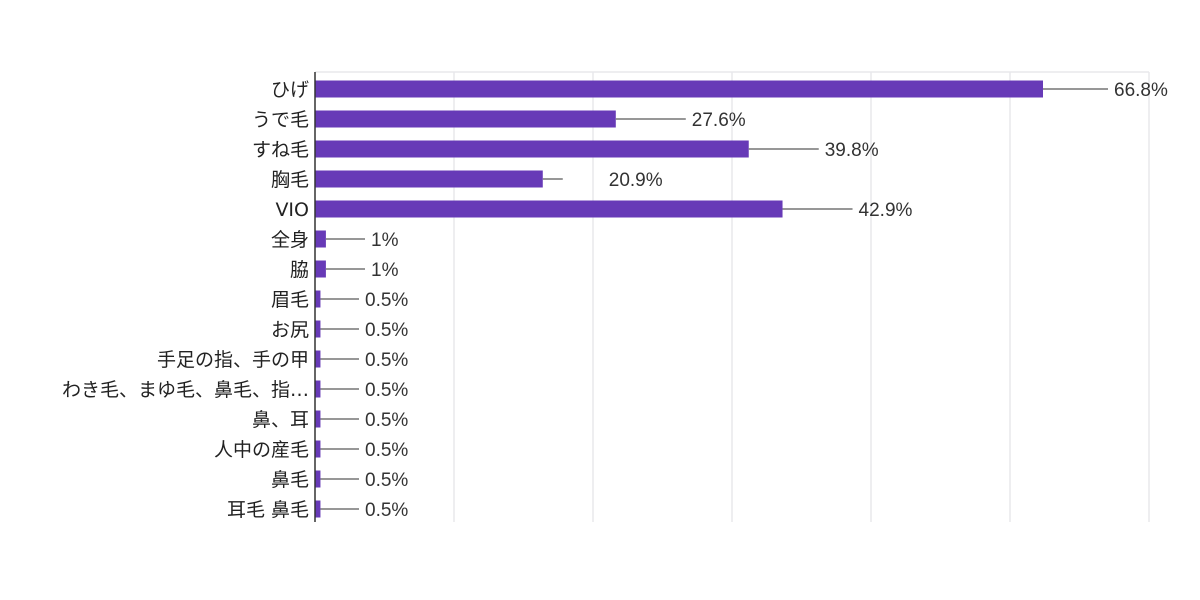 The height and width of the screenshot is (600, 1200). I want to click on category-label: 脇, so click(299, 270).